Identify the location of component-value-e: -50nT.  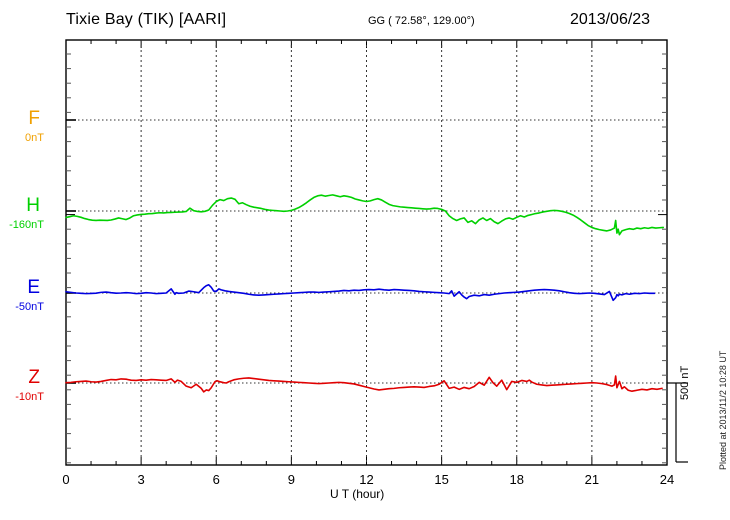
(29, 307).